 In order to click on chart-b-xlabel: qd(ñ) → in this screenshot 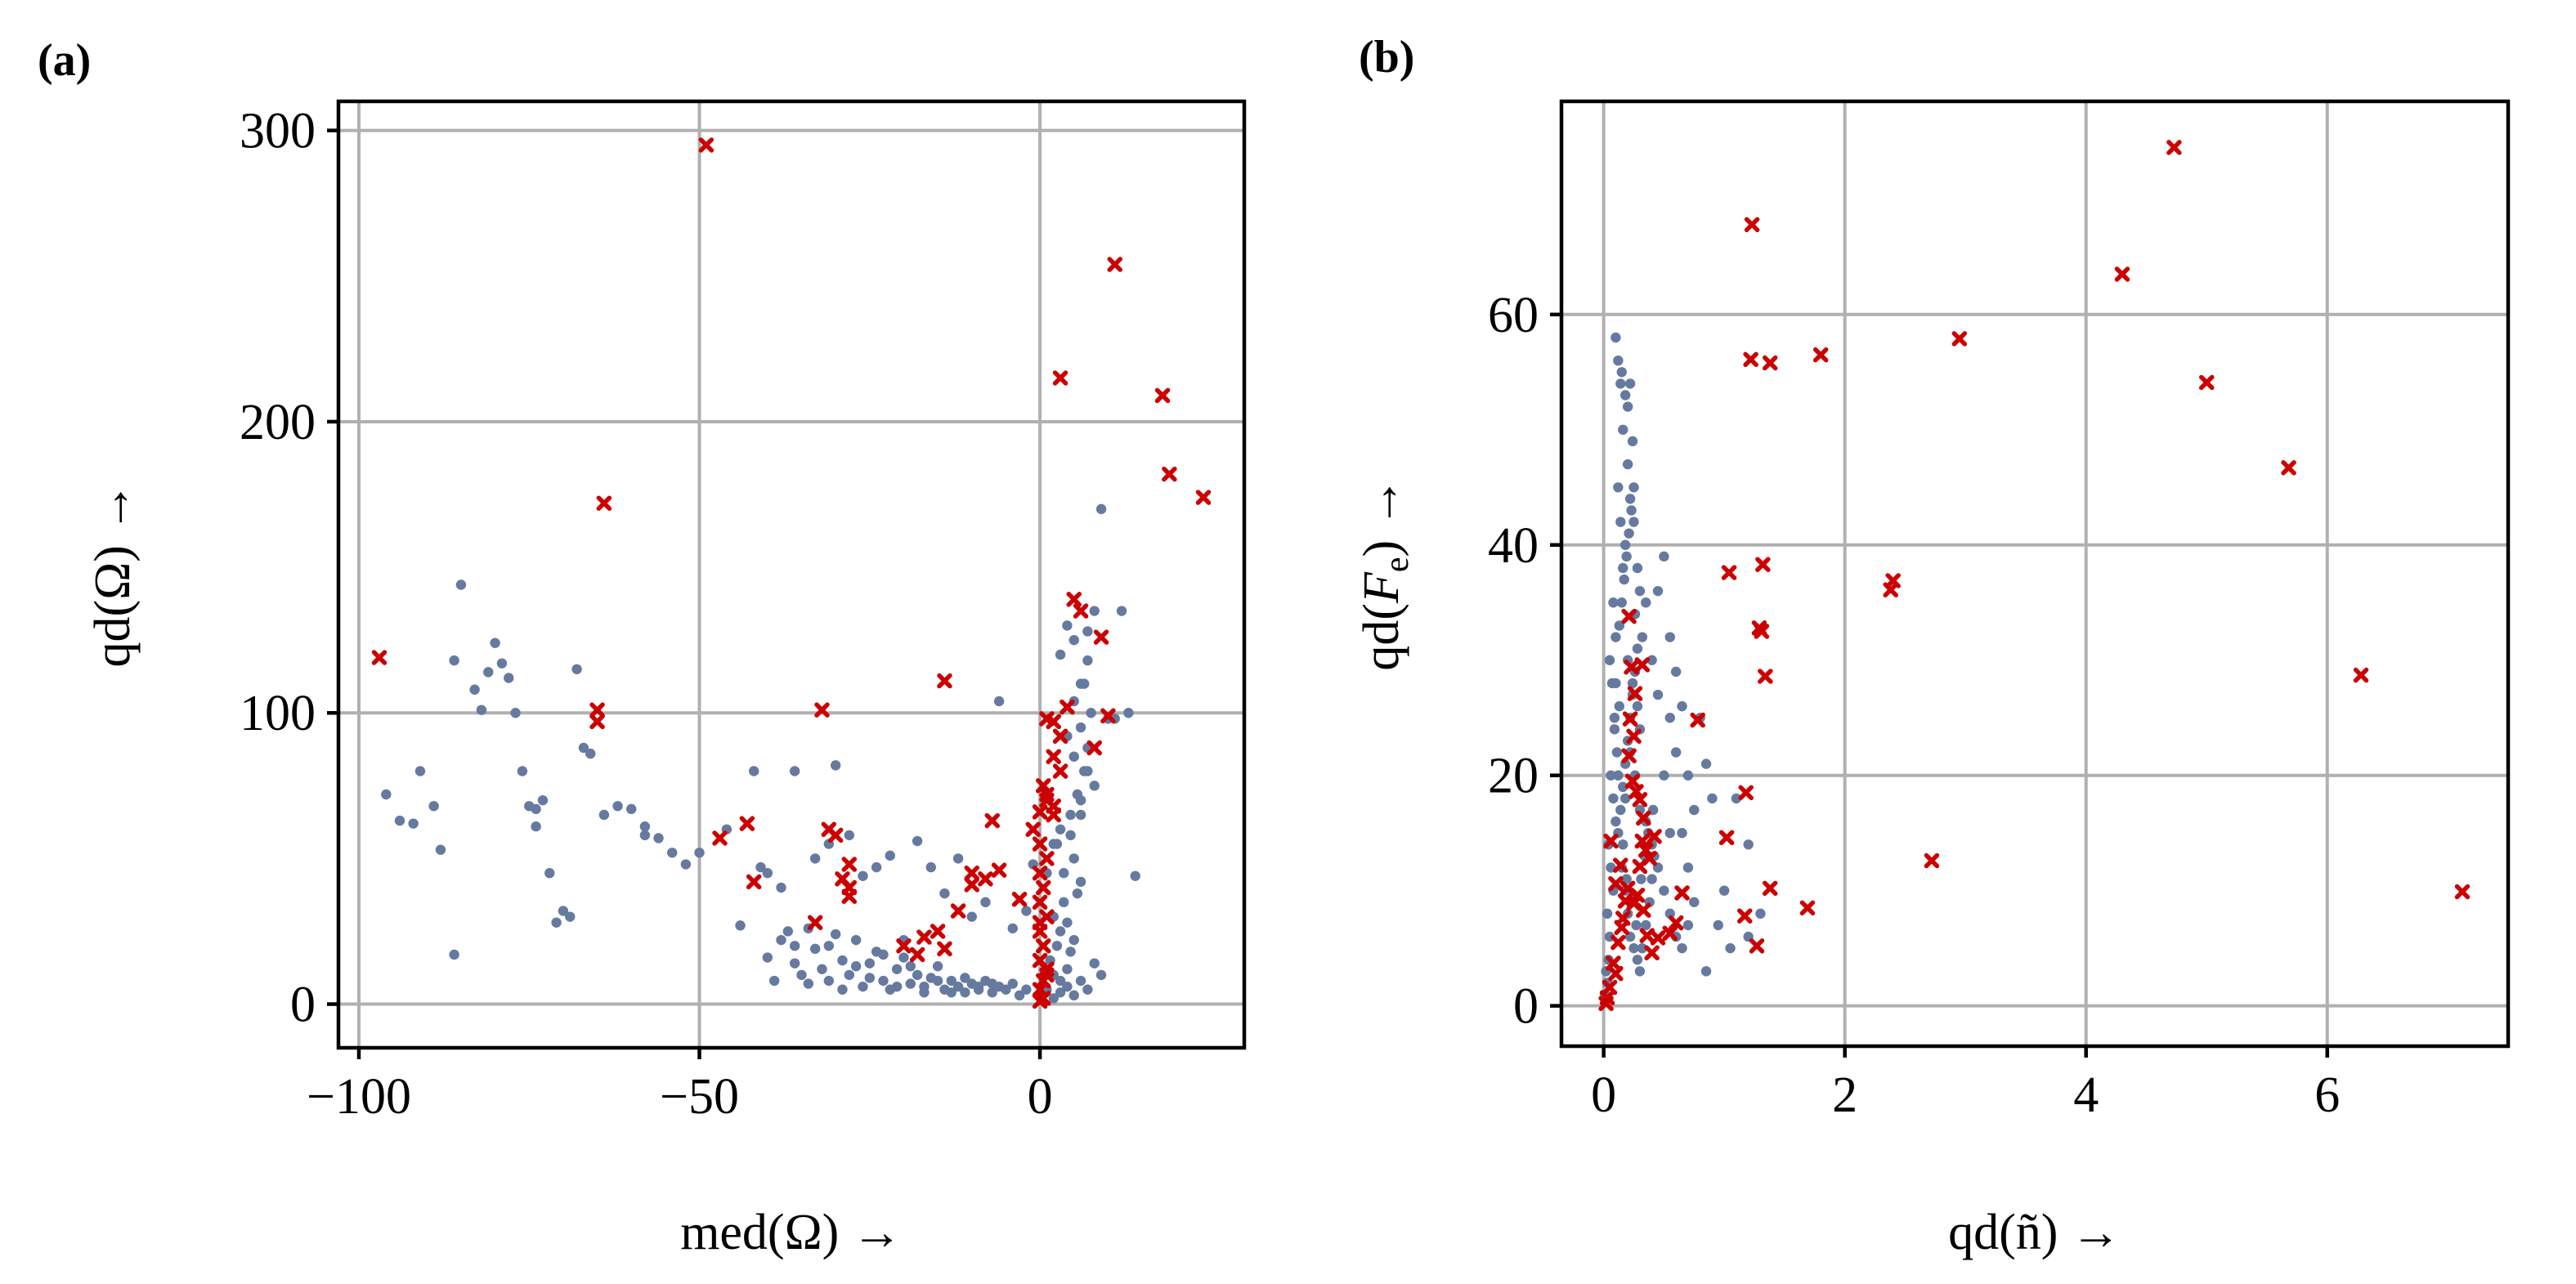, I will do `click(2035, 1232)`.